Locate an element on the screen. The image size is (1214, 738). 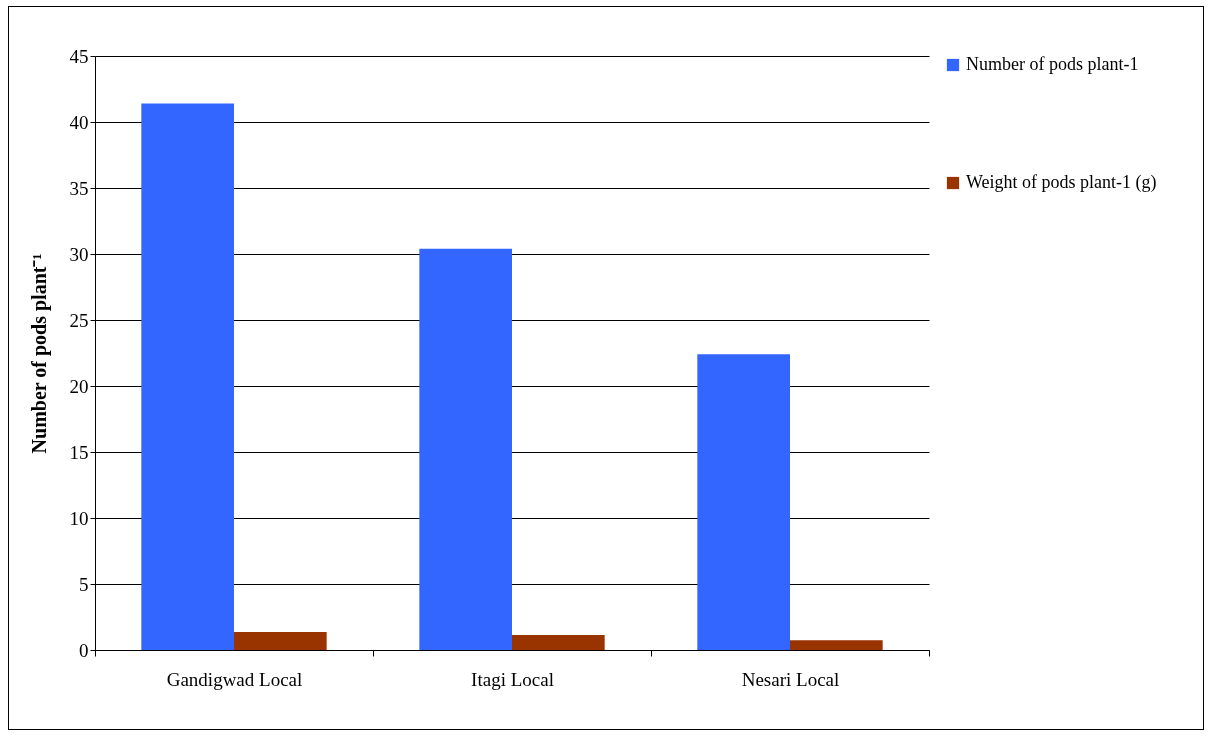
y-tick-label: 45 is located at coordinates (79, 56).